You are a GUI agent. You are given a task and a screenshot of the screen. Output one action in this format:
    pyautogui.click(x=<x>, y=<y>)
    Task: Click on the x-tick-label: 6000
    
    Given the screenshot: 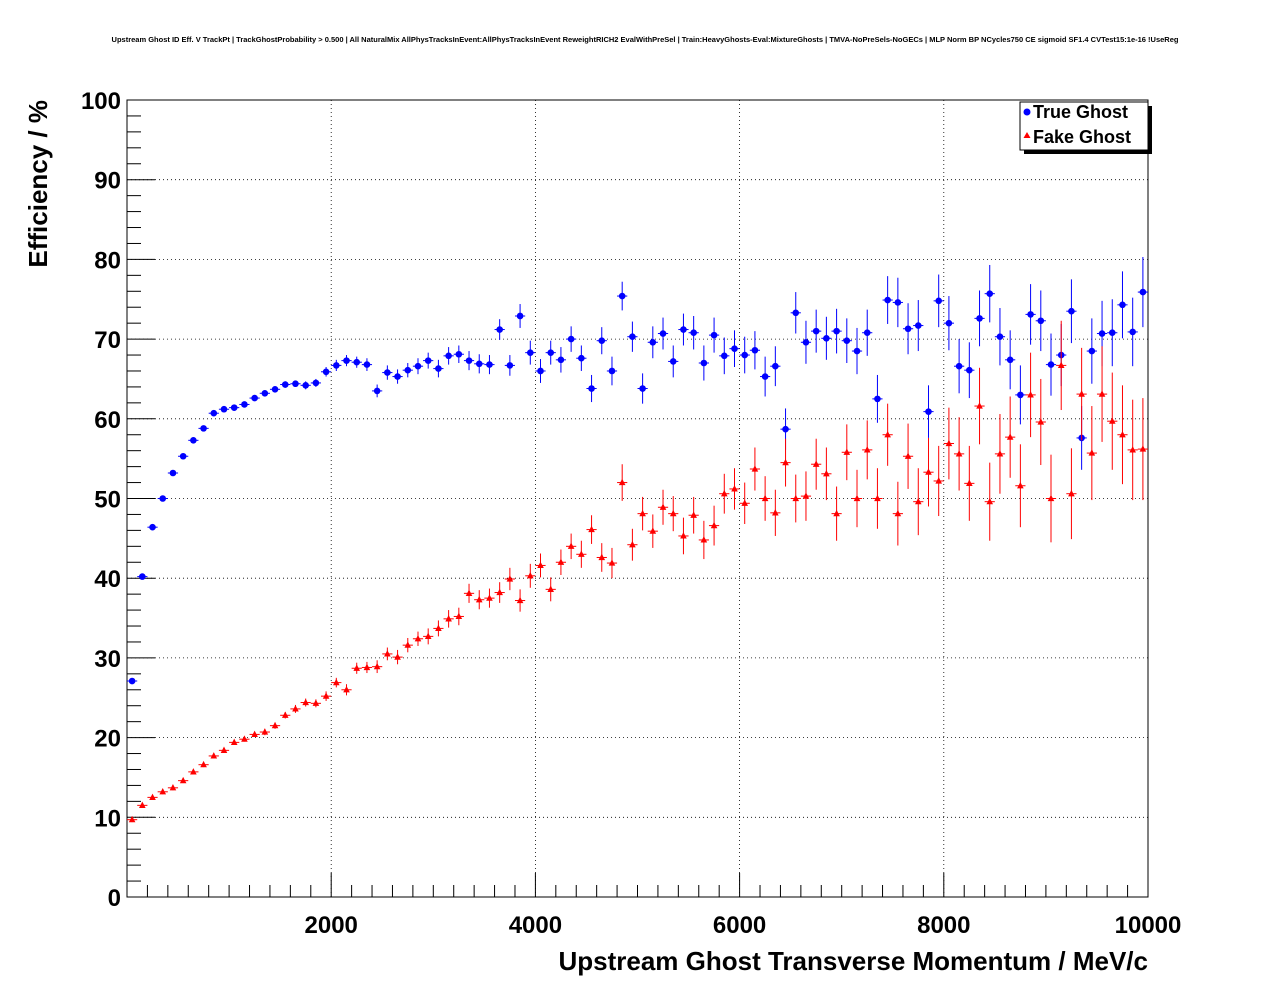 What is the action you would take?
    pyautogui.click(x=739, y=925)
    